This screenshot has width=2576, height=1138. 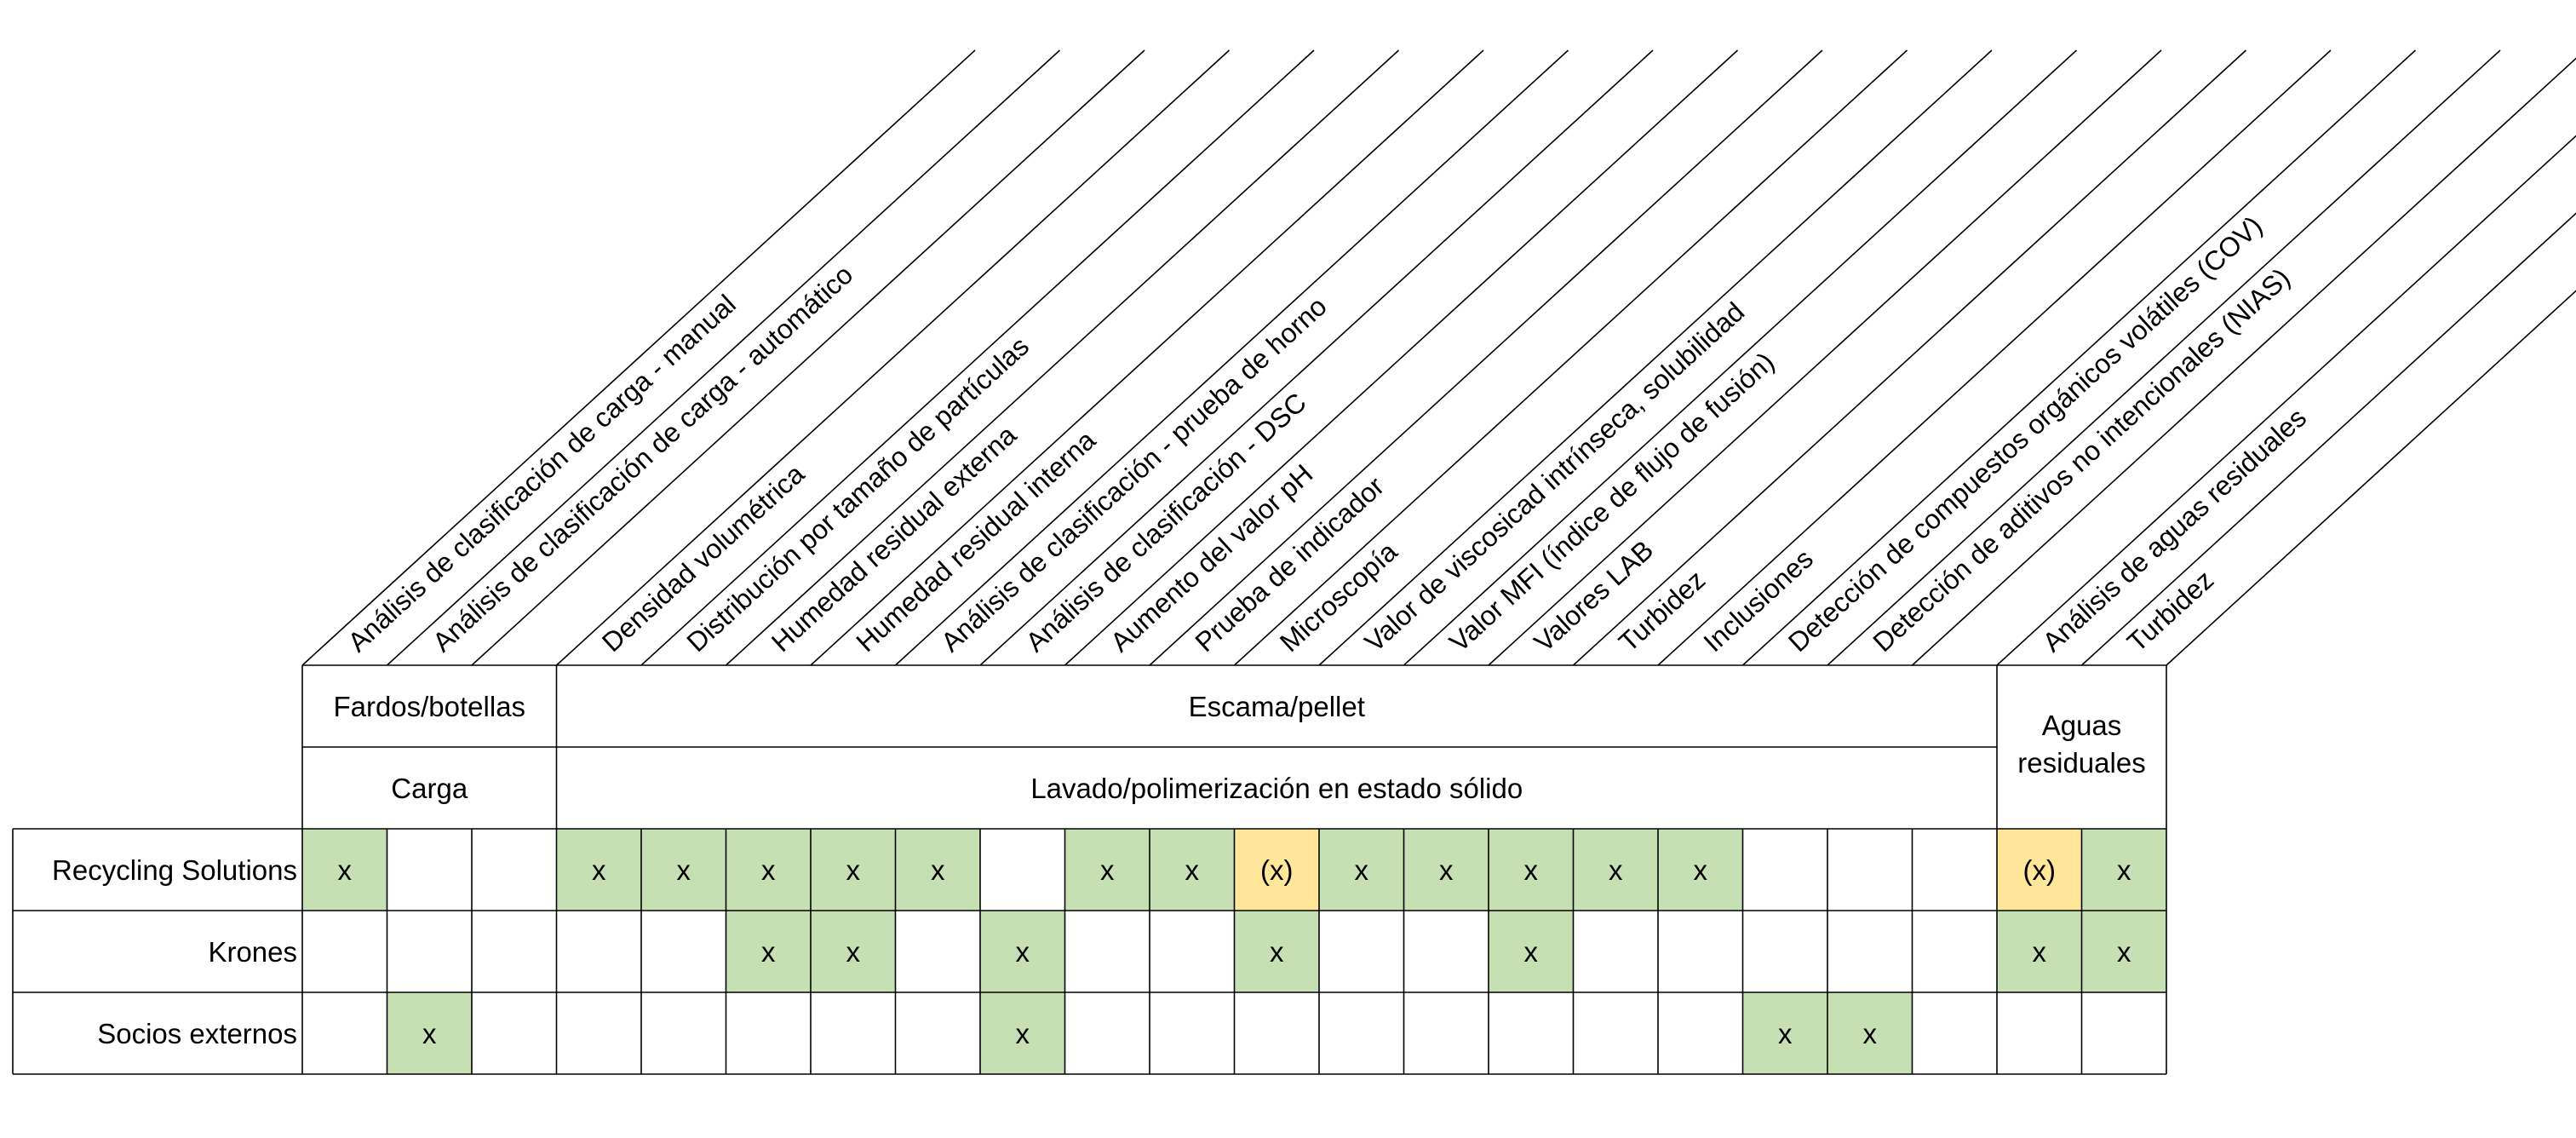 What do you see at coordinates (429, 788) in the screenshot?
I see `group-header-mid-label: Carga` at bounding box center [429, 788].